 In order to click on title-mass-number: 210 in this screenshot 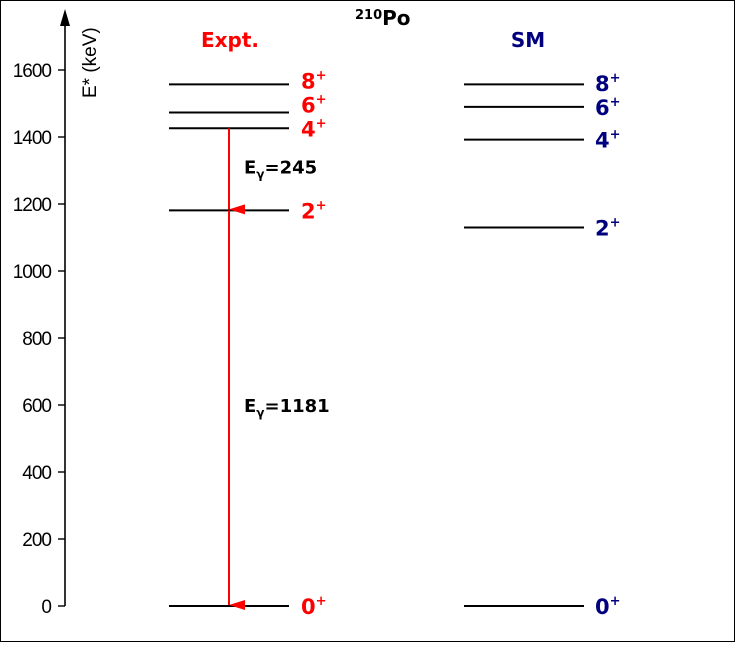, I will do `click(368, 15)`.